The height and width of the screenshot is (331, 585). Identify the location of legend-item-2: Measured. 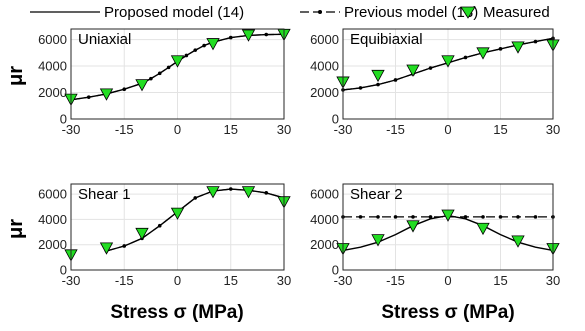
(505, 12).